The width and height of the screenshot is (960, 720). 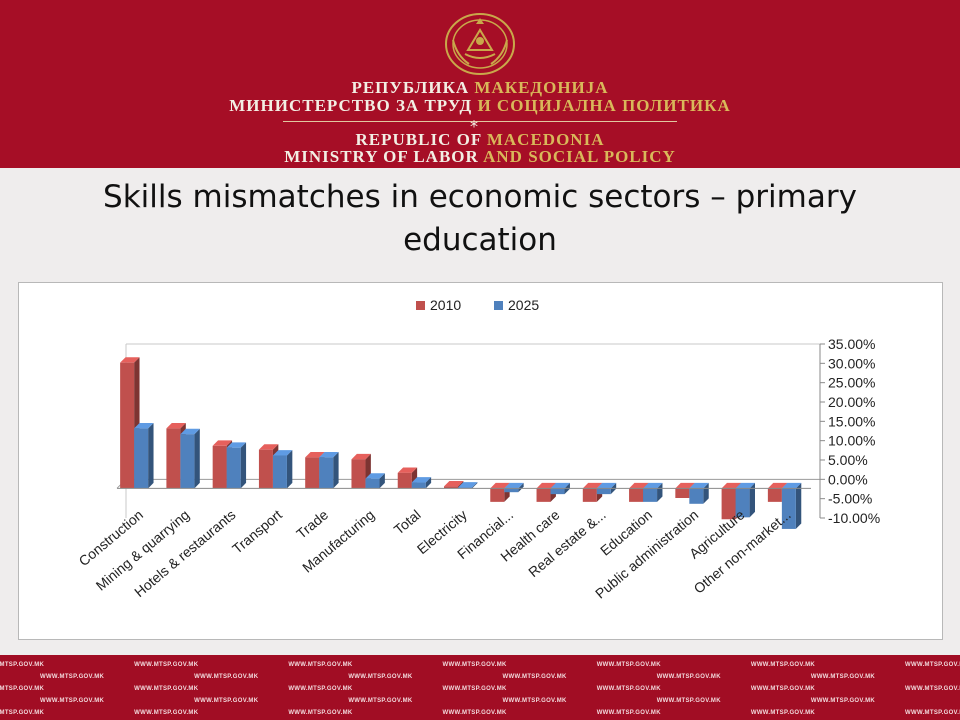 I want to click on y-tick-label: 30.00%, so click(x=851, y=363).